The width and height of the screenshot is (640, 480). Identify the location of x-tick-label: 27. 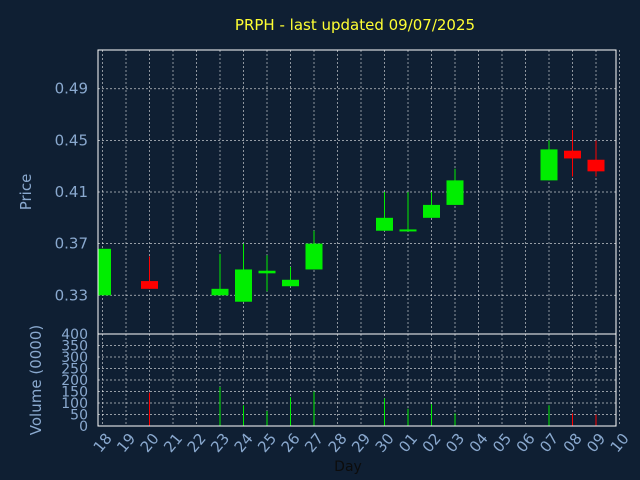
(314, 443).